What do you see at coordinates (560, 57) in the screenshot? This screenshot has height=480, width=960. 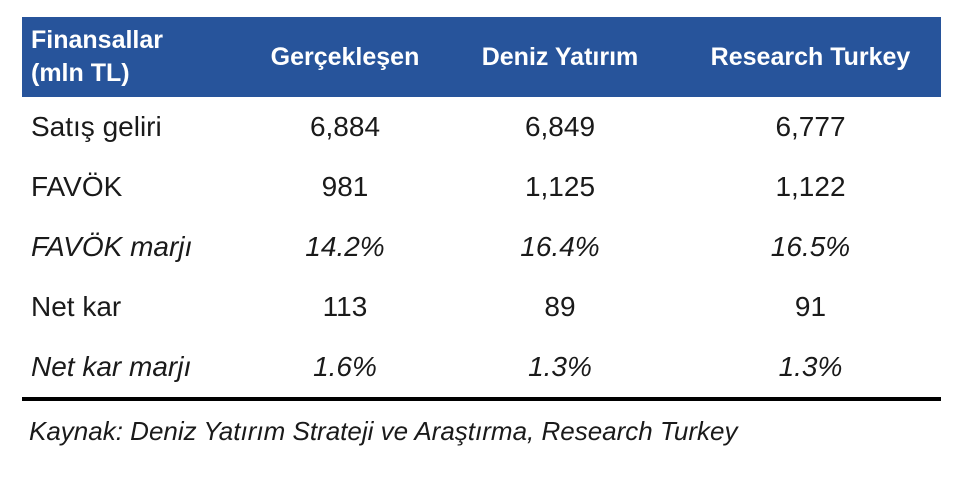 I see `column-header-deniz-yatirim: Deniz Yatırım` at bounding box center [560, 57].